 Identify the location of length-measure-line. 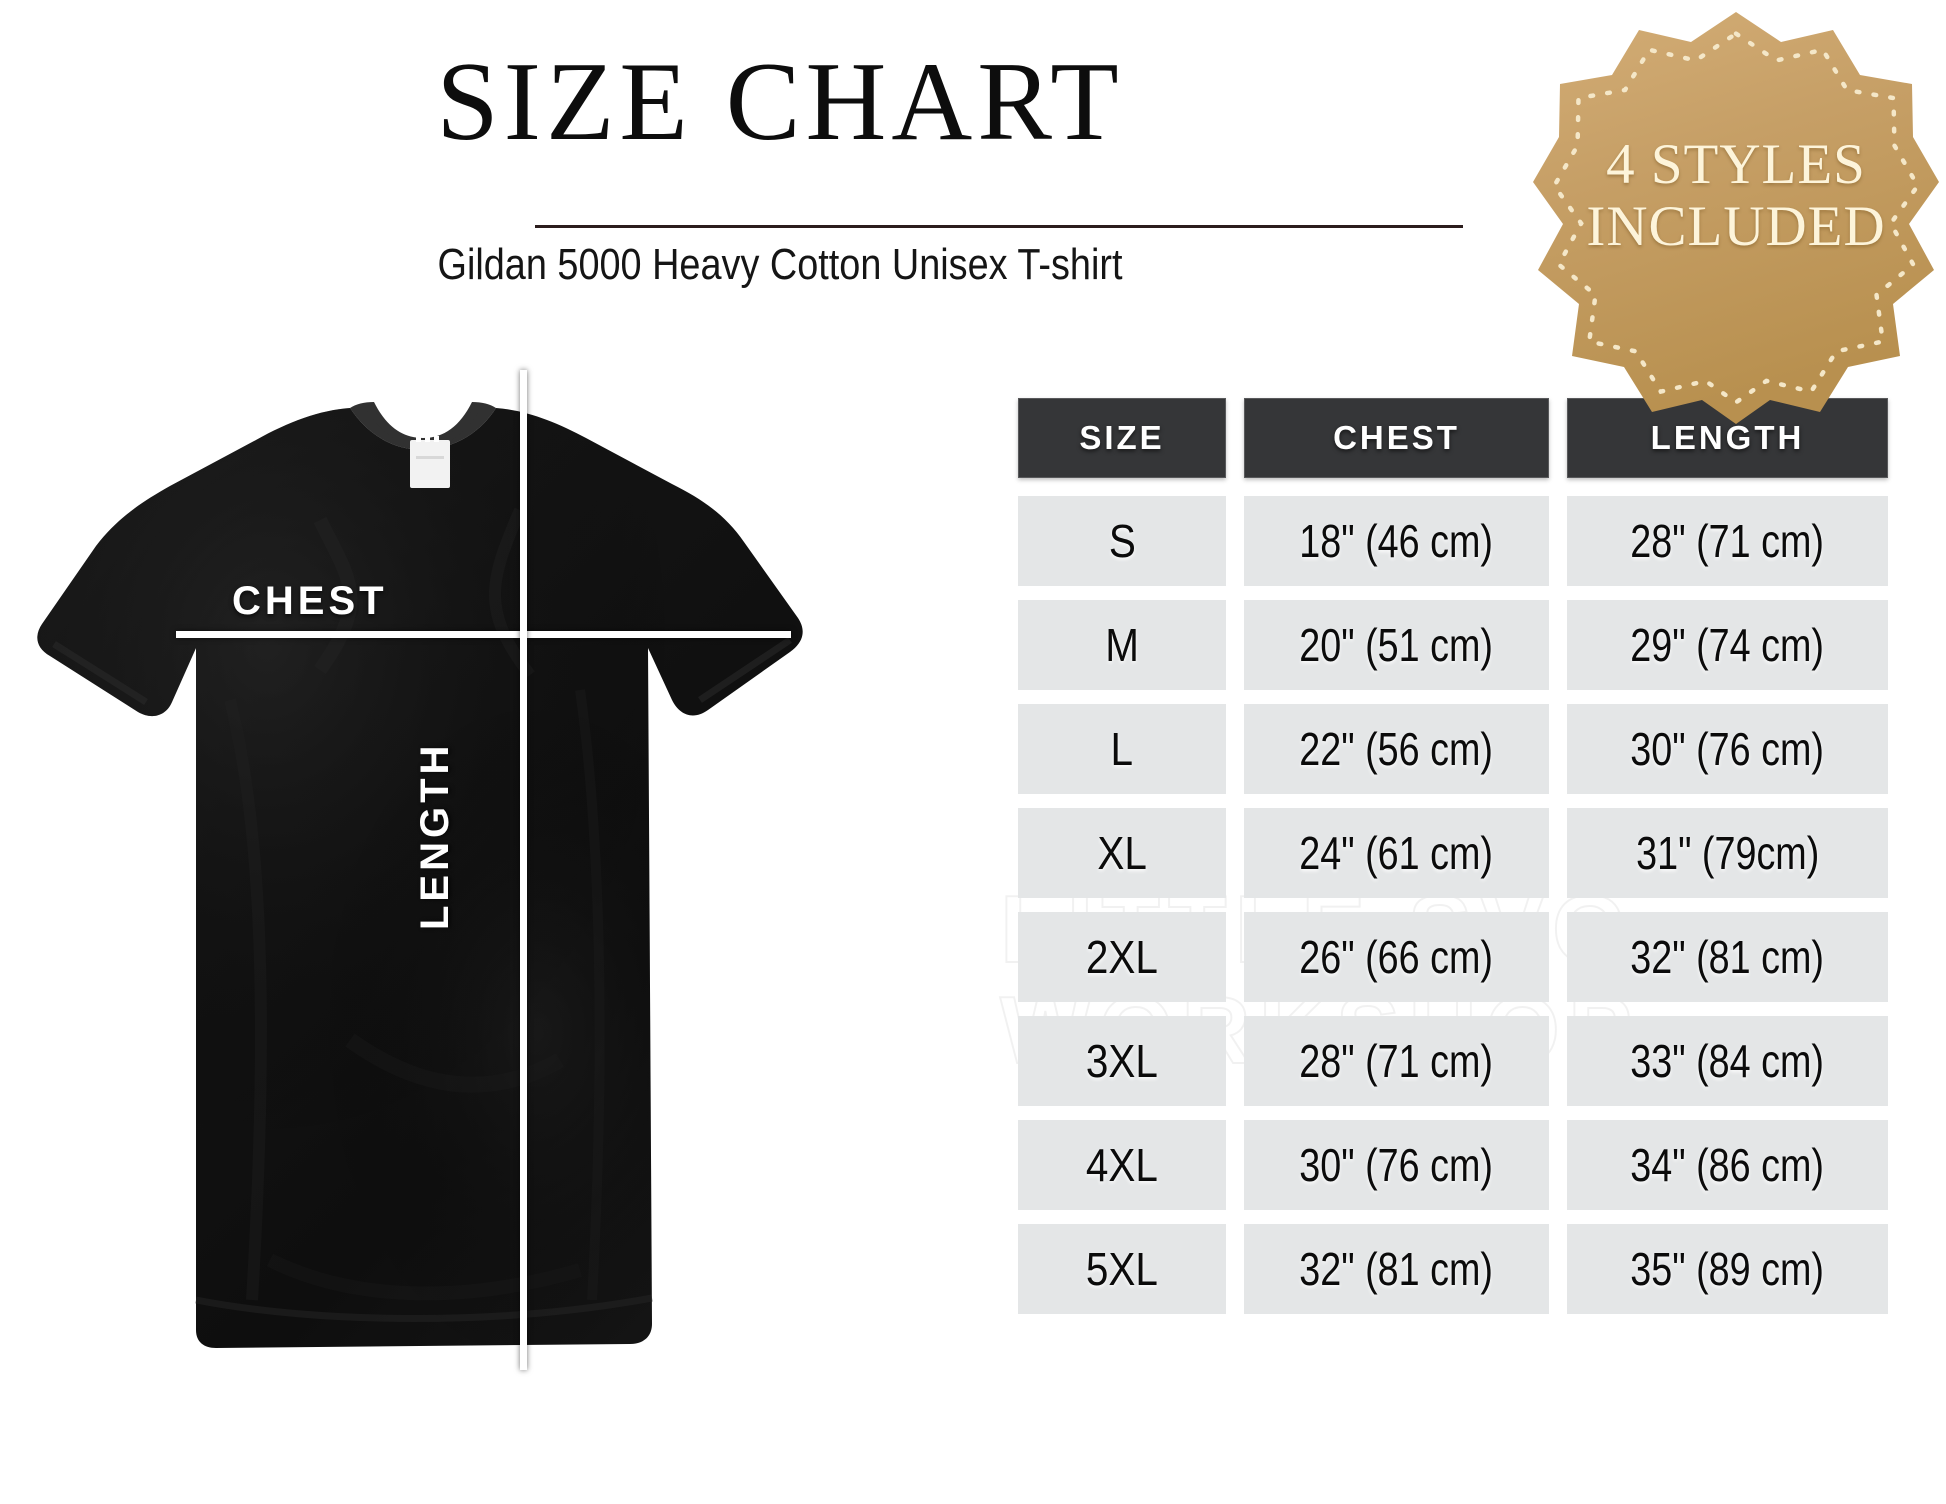
(523, 870).